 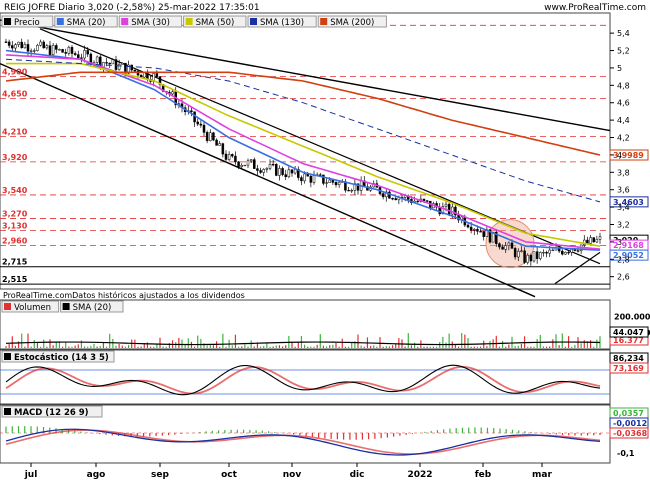 I want to click on x-tick-label: dic, so click(x=357, y=475).